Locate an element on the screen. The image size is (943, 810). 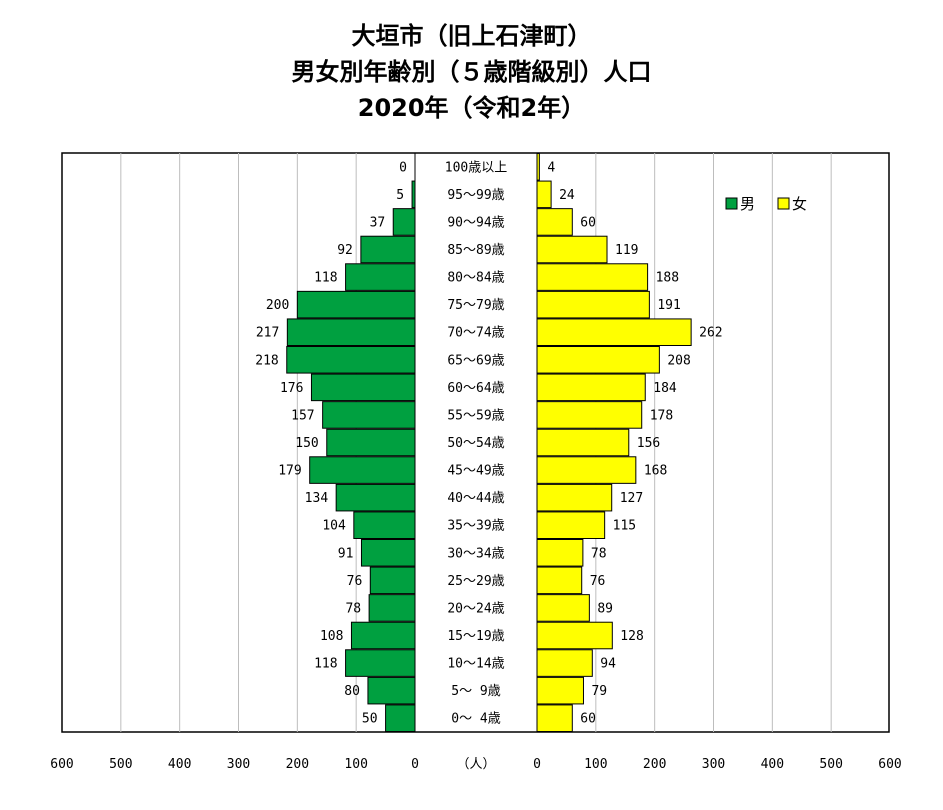
chart-title: 大垣市（旧上石津町） 男女別年齢別（５歳階級別）人口 2020年（令和2年） is located at coordinates (471, 72).